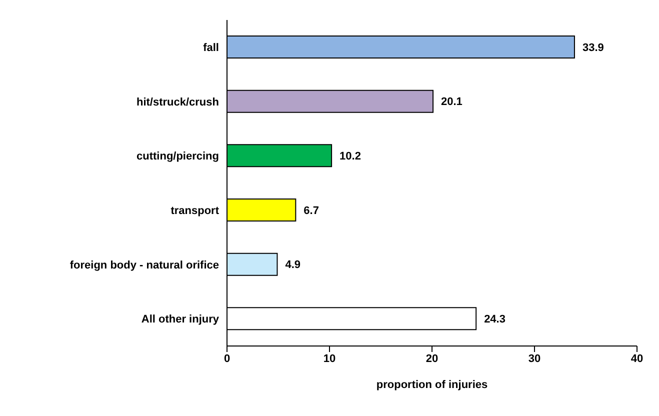  I want to click on y-tick-label: All other injury, so click(180, 320).